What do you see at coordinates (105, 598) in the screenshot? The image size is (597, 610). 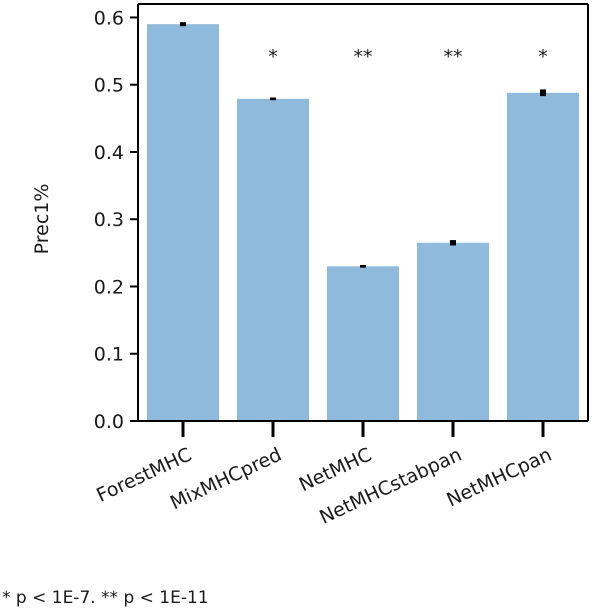 I see `significance-footnote: * p < 1E-7. ** p < 1E-11` at bounding box center [105, 598].